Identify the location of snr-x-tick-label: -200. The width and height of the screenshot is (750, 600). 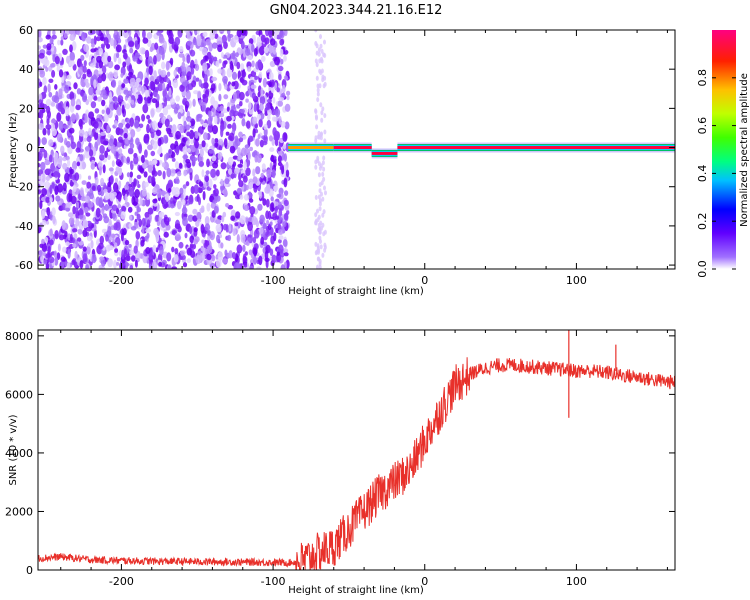
(121, 581).